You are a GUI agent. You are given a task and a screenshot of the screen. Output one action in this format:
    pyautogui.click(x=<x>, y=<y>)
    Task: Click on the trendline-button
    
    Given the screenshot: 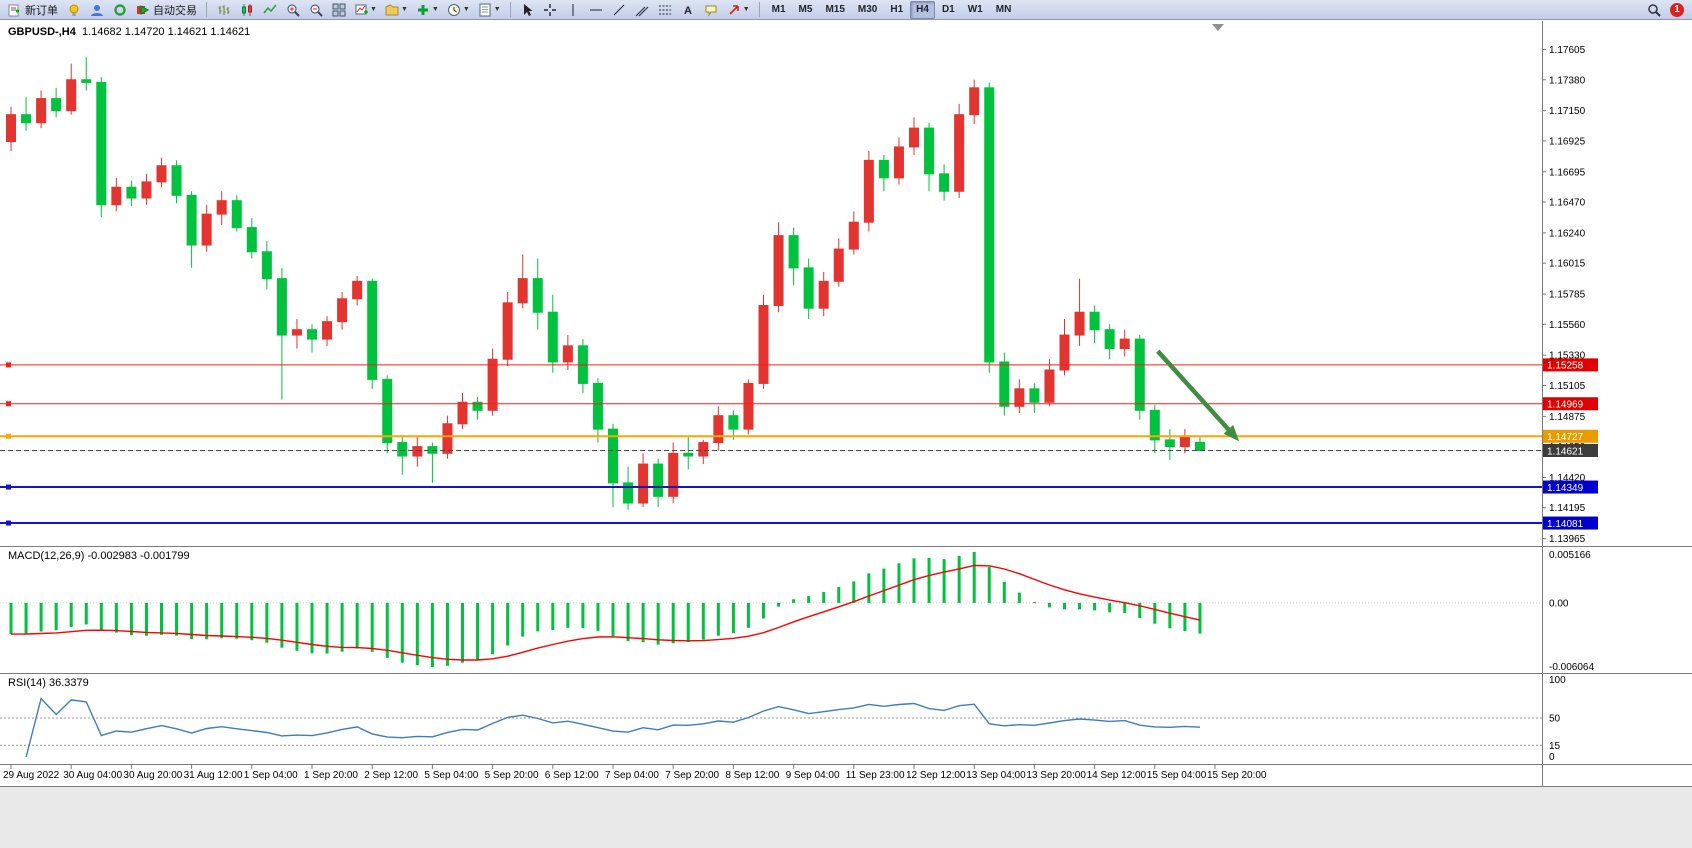 What is the action you would take?
    pyautogui.click(x=619, y=10)
    